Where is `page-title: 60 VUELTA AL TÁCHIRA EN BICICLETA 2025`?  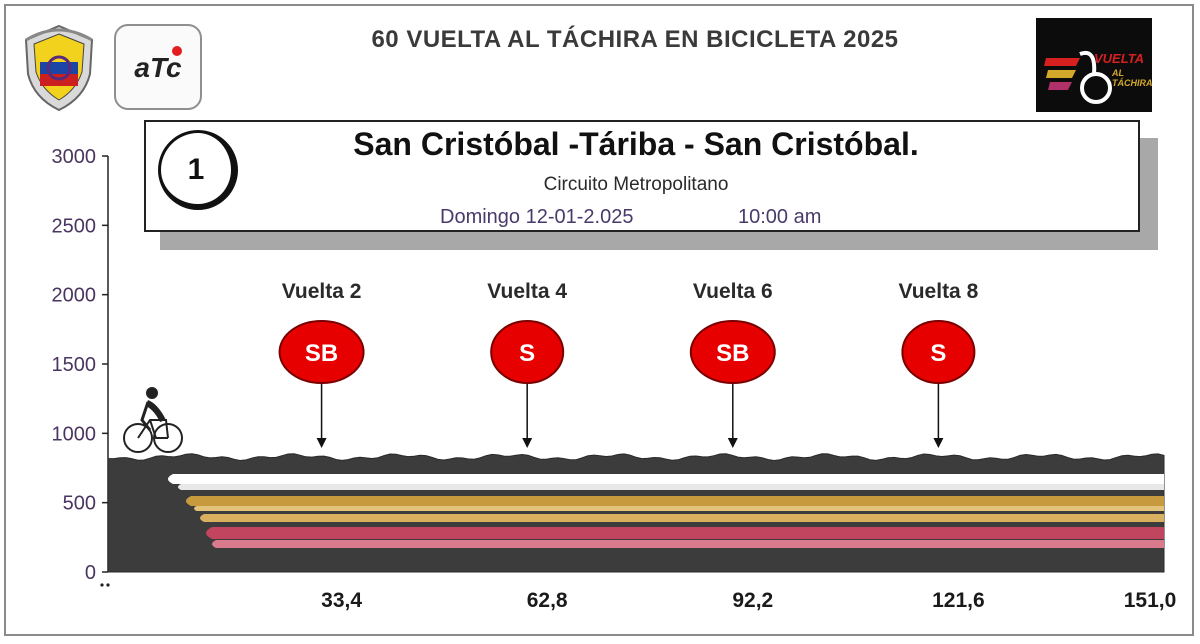
page-title: 60 VUELTA AL TÁCHIRA EN BICICLETA 2025 is located at coordinates (635, 39).